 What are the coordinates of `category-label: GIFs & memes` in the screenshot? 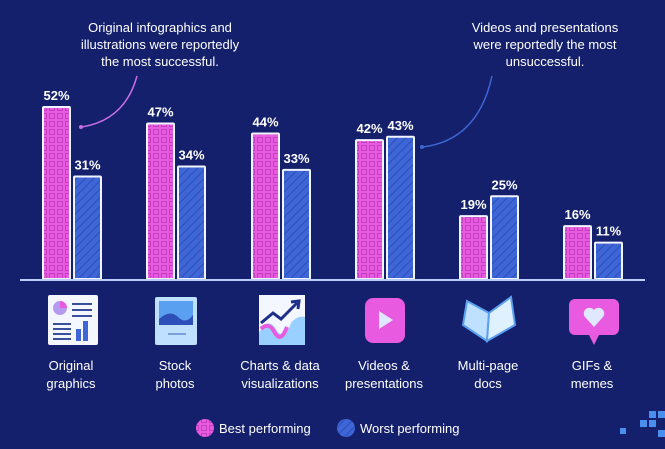 It's located at (592, 374).